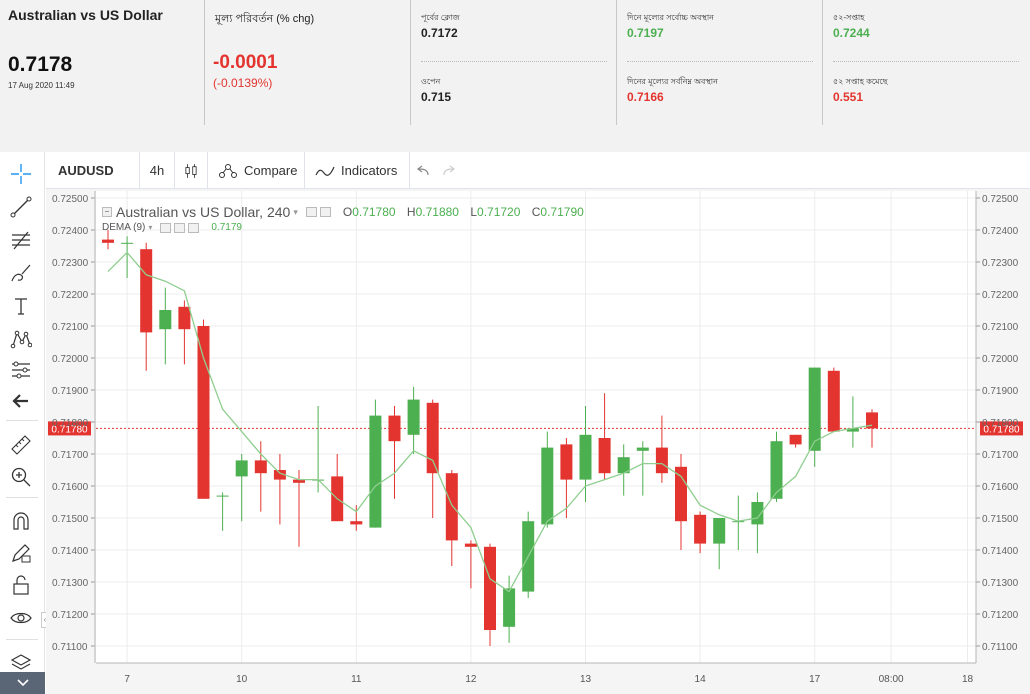 This screenshot has width=1030, height=694. I want to click on open-value: 0.71780, so click(374, 212).